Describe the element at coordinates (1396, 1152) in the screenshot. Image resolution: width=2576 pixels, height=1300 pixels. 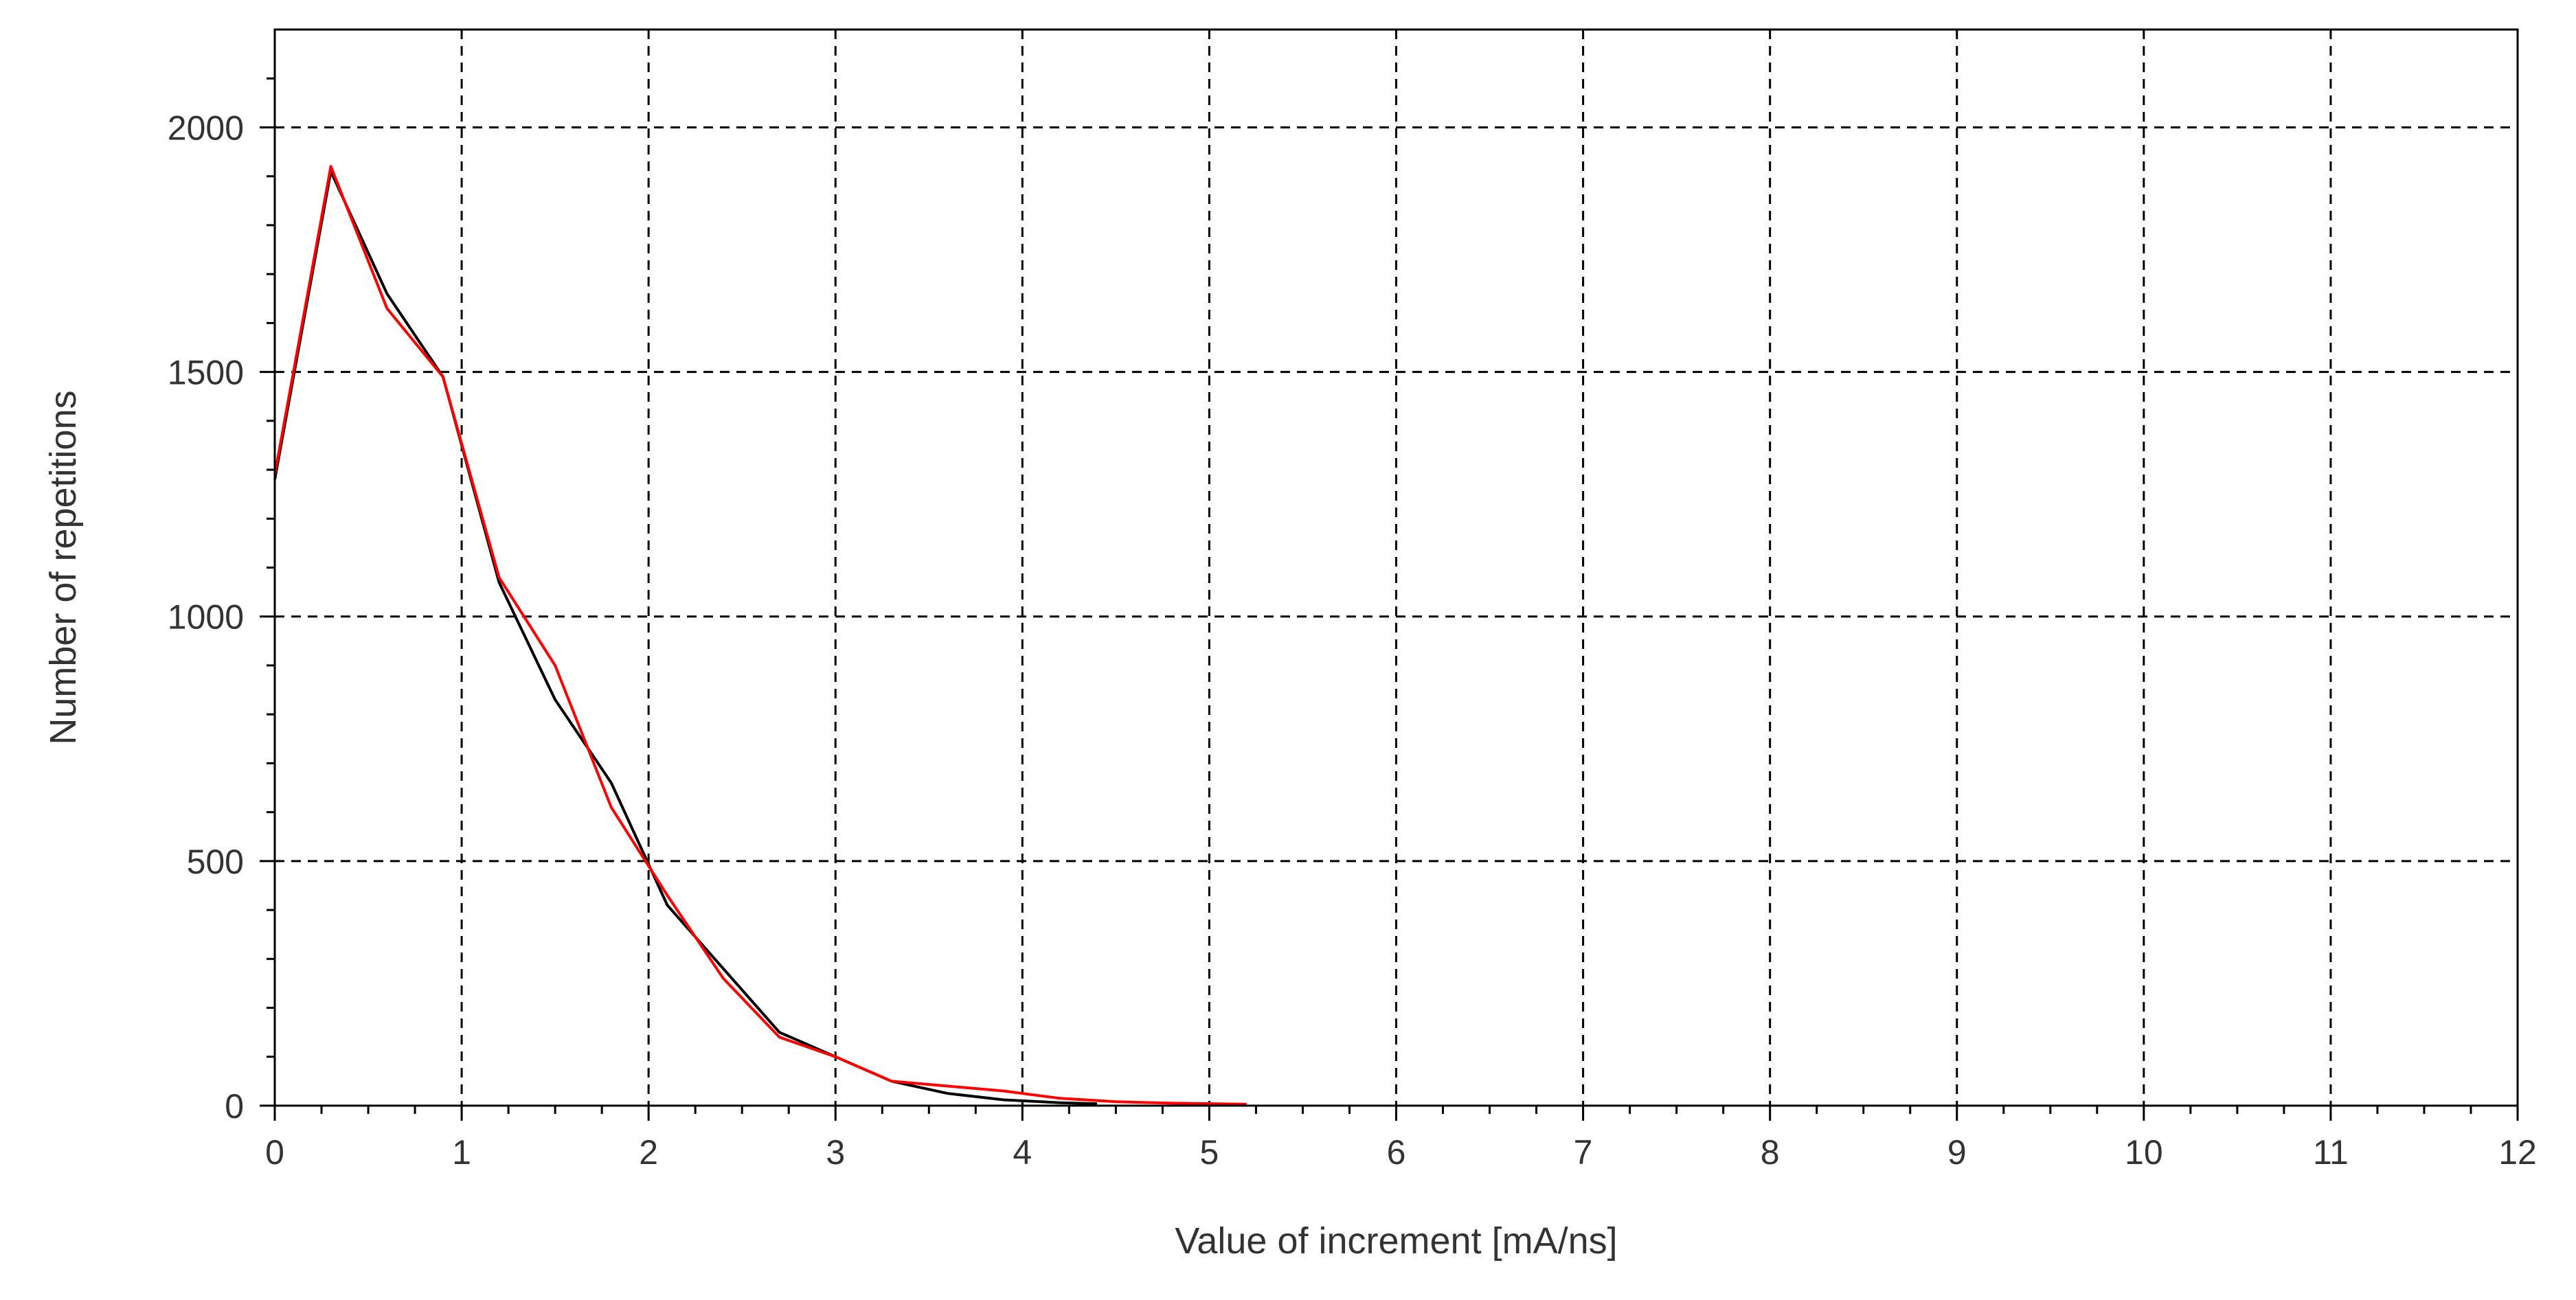
I see `x-tick-label: 6` at that location.